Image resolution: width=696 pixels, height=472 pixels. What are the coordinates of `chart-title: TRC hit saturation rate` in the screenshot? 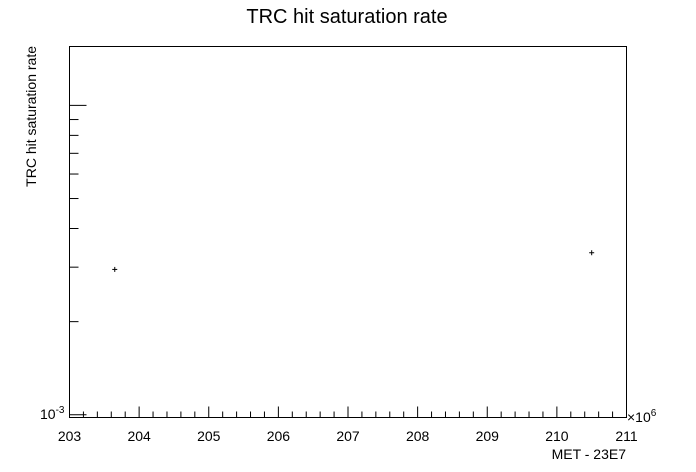 It's located at (346, 17).